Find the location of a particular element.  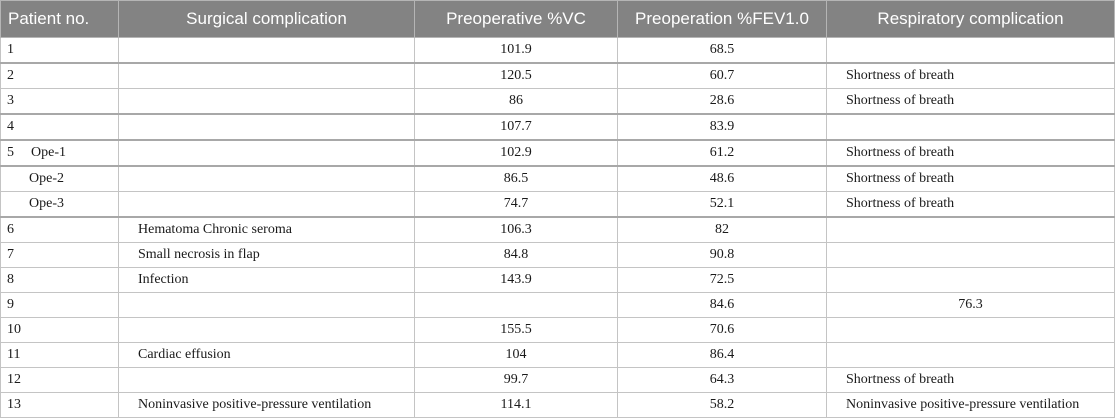

cell-preoperation-fev: 83.9 is located at coordinates (722, 127).